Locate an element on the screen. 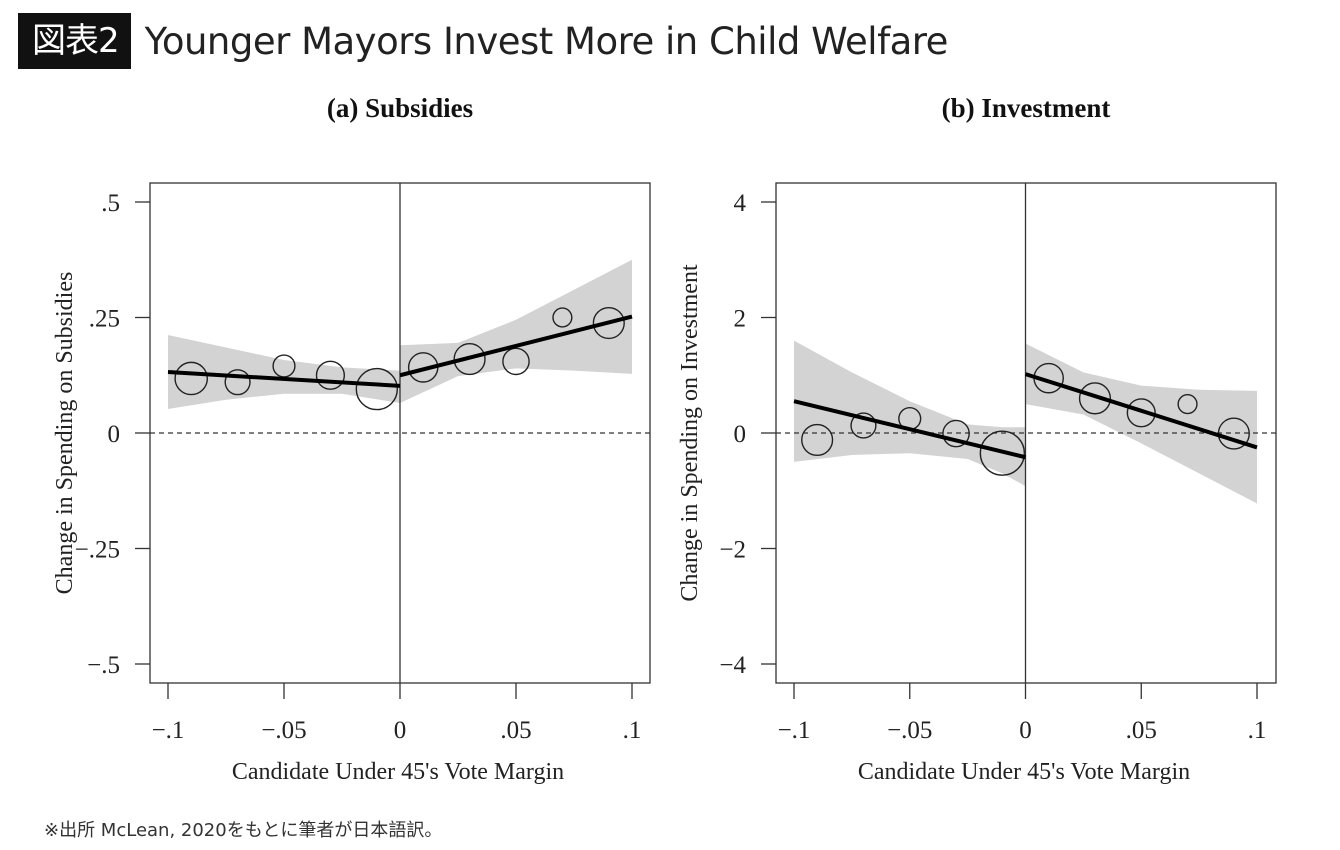 This screenshot has height=850, width=1340. subsidies-x-tick-label: 0 is located at coordinates (400, 730).